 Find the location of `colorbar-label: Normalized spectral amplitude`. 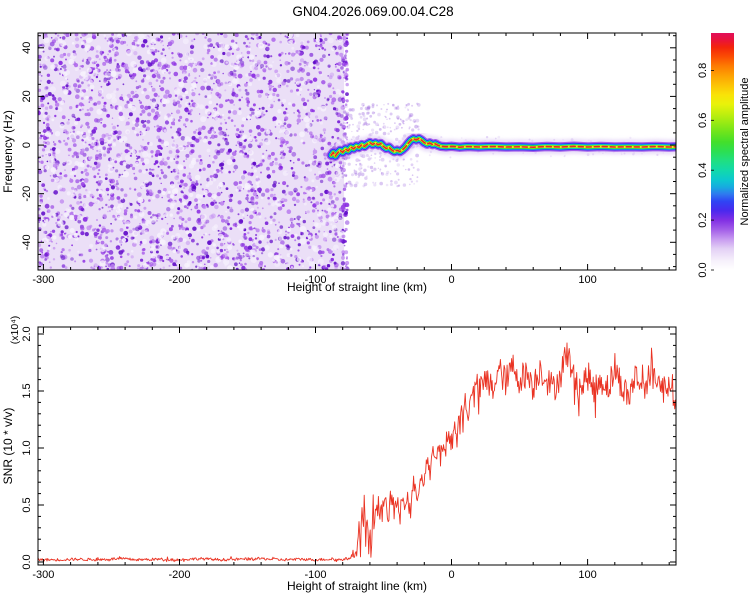

colorbar-label: Normalized spectral amplitude is located at coordinates (744, 152).